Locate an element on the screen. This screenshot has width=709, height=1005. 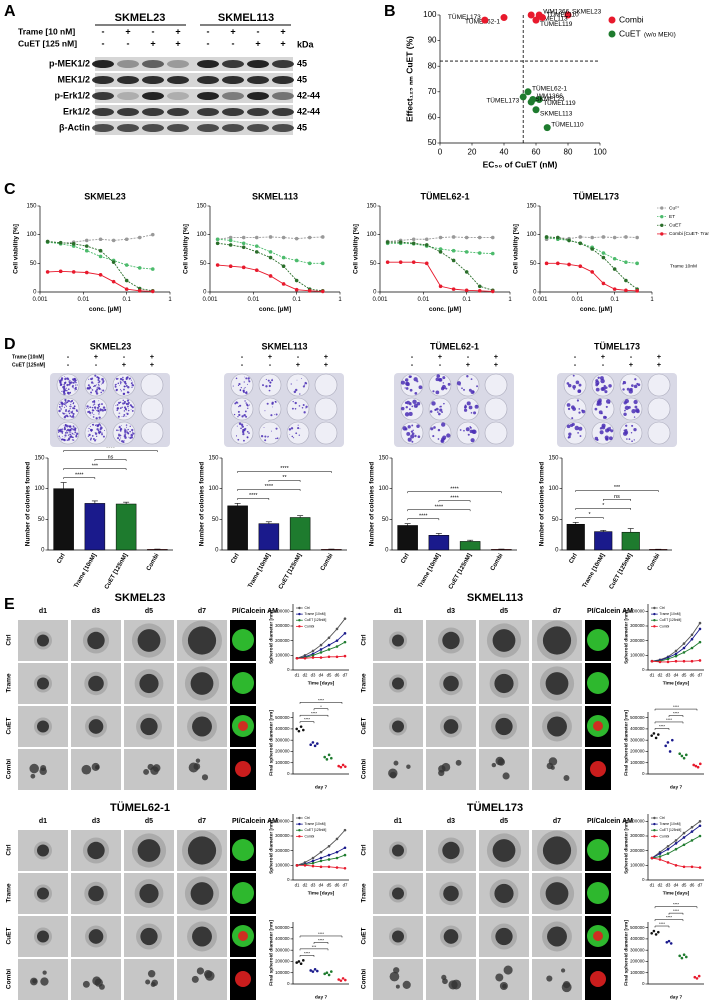
spheroid-image is located at coordinates (451, 979).